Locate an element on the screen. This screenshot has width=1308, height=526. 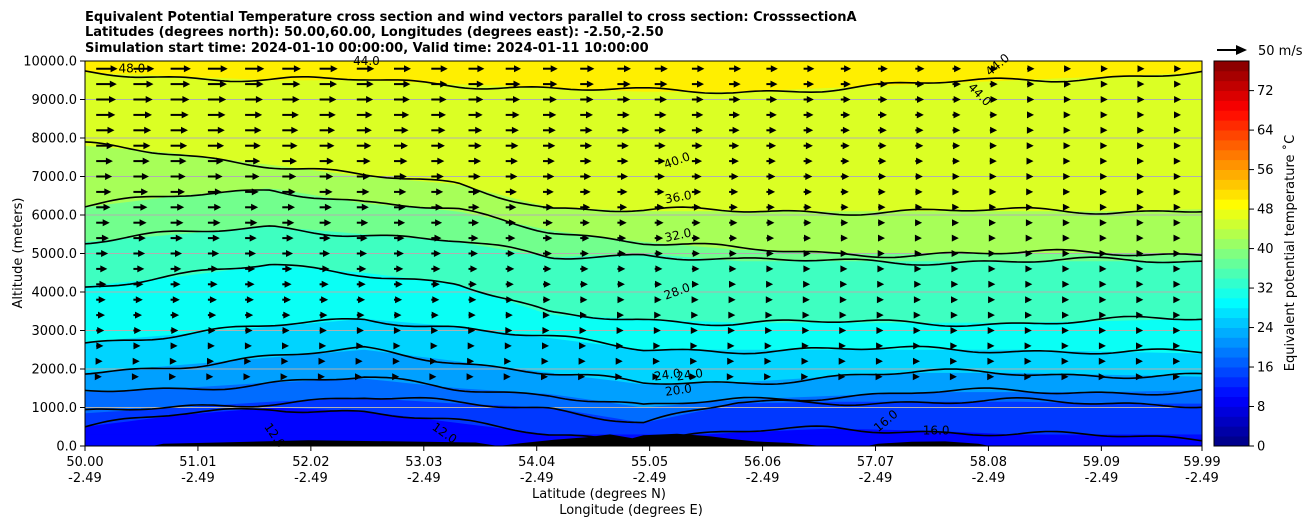
x-tick-label-lat: 52.02 is located at coordinates (310, 462).